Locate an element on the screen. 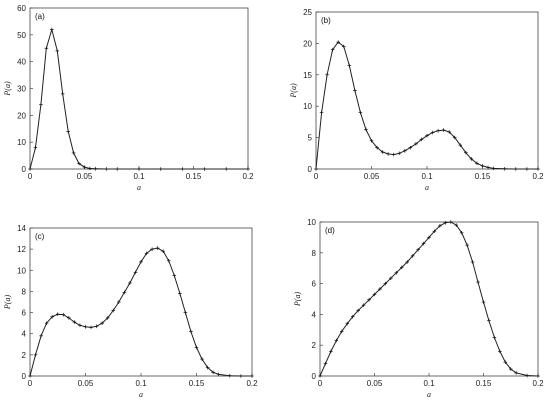 Image resolution: width=550 pixels, height=405 pixels. y-tick-label: 15 is located at coordinates (307, 75).